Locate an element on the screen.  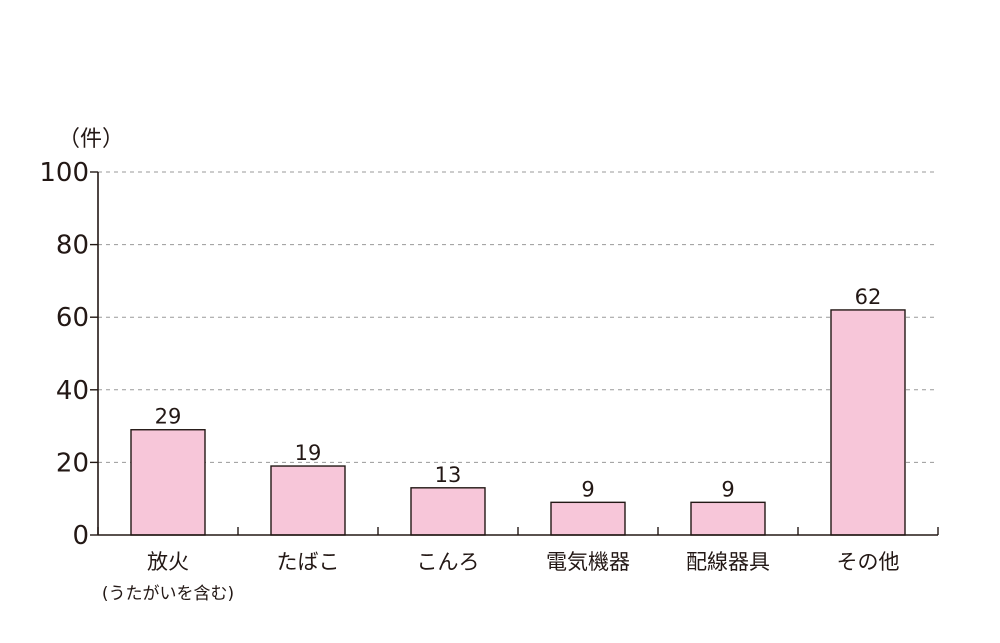
y-unit-label: （件） is located at coordinates (91, 139).